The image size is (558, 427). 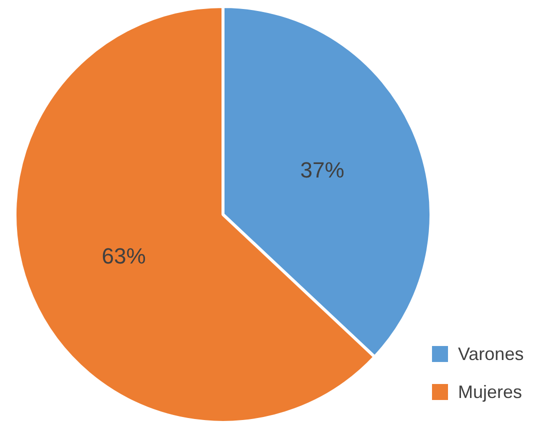 I want to click on data-label: 63%, so click(x=124, y=256).